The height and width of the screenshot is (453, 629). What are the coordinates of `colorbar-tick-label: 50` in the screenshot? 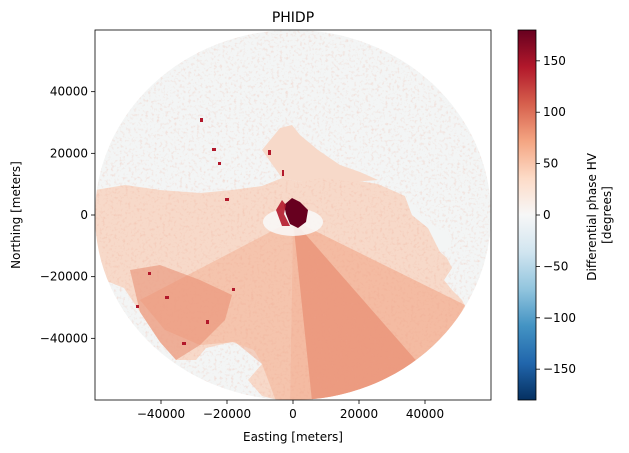 It's located at (550, 164).